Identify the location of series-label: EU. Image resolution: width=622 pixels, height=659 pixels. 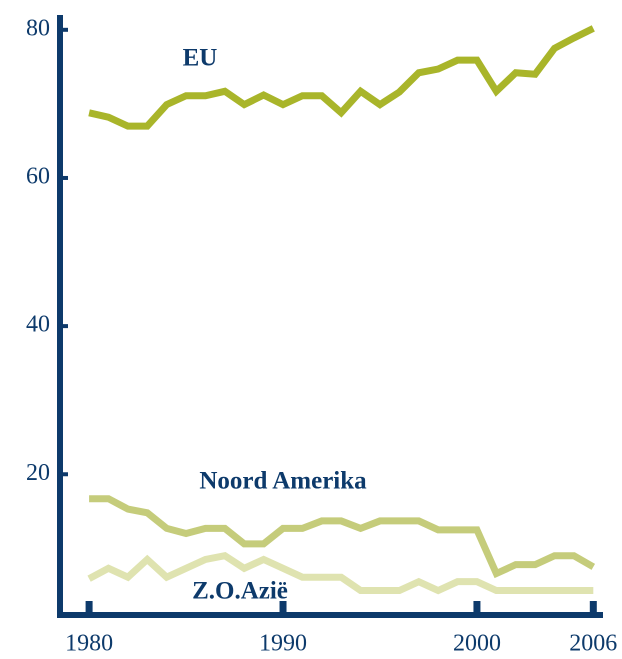
(200, 58).